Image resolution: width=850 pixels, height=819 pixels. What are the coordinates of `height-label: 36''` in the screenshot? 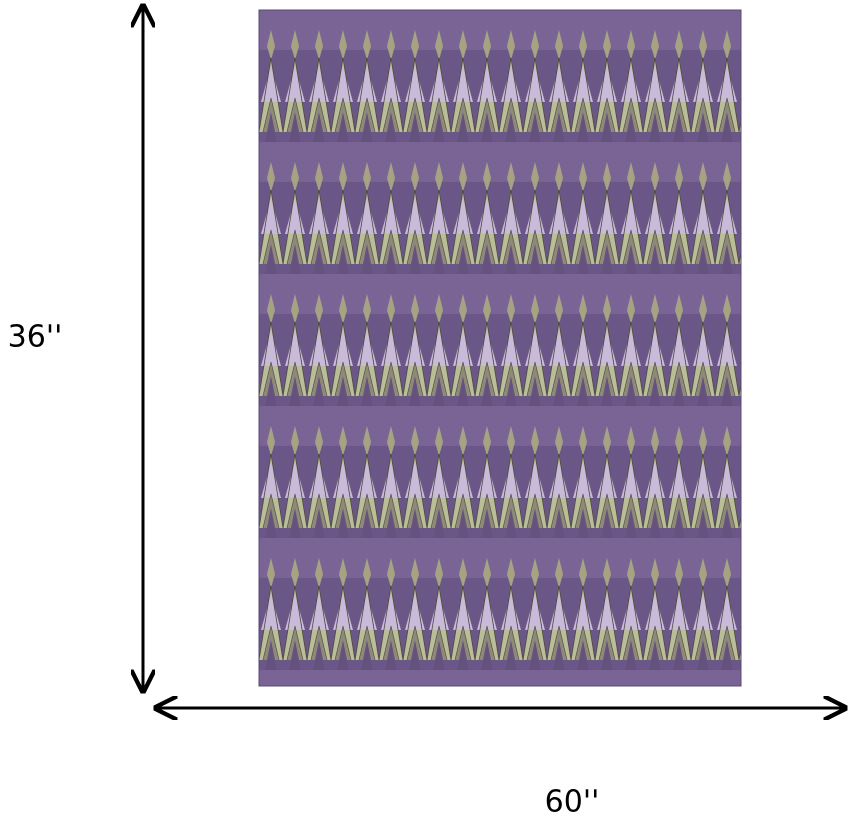 It's located at (35, 337).